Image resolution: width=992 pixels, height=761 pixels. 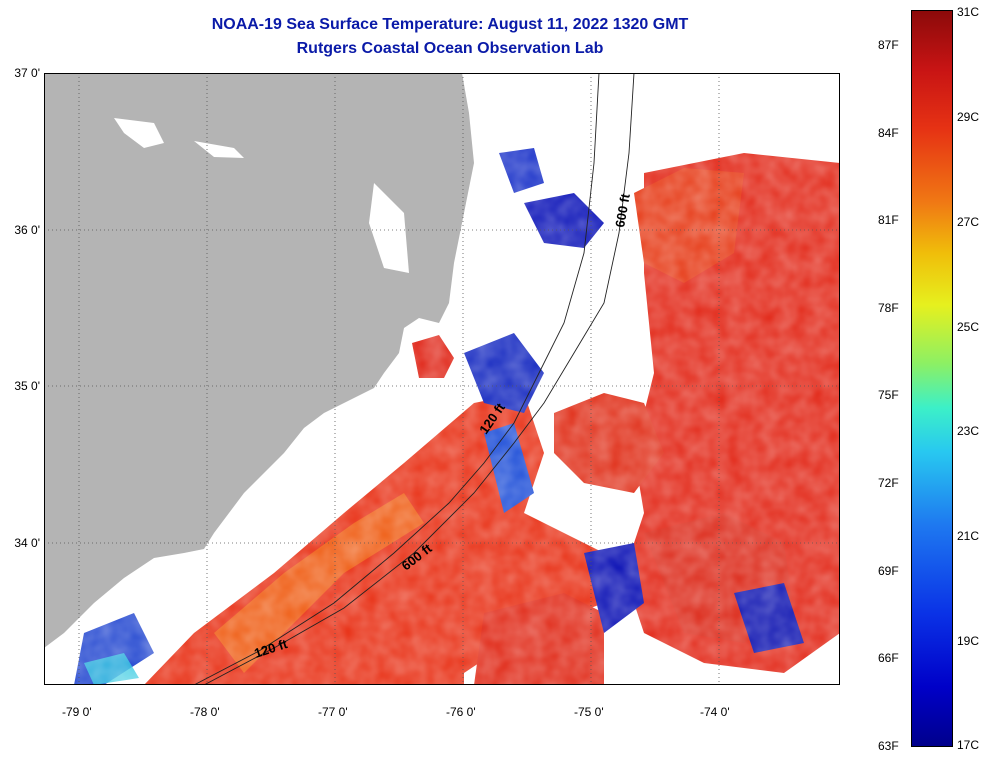 I want to click on lon-label: -75 0', so click(x=589, y=712).